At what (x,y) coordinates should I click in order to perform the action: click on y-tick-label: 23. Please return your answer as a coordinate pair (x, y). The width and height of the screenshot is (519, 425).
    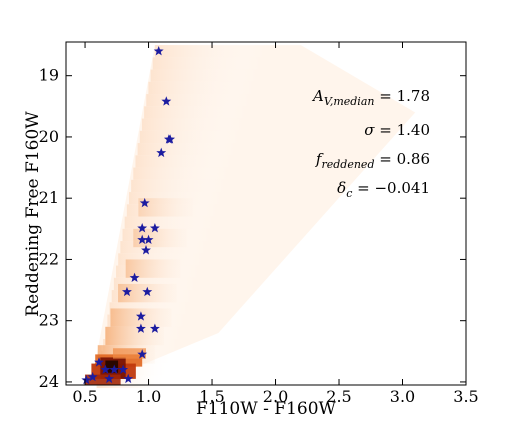
    Looking at the image, I should click on (49, 320).